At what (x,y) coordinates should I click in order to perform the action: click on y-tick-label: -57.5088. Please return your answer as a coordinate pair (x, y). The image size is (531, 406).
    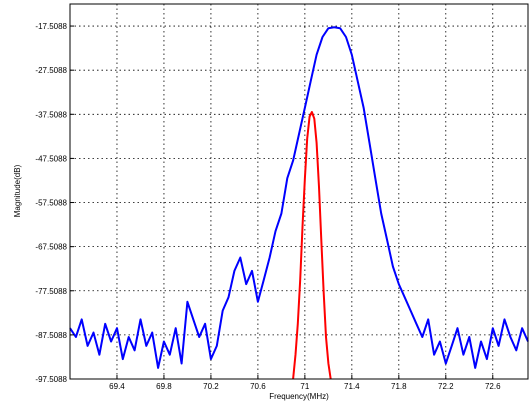
    Looking at the image, I should click on (51, 203).